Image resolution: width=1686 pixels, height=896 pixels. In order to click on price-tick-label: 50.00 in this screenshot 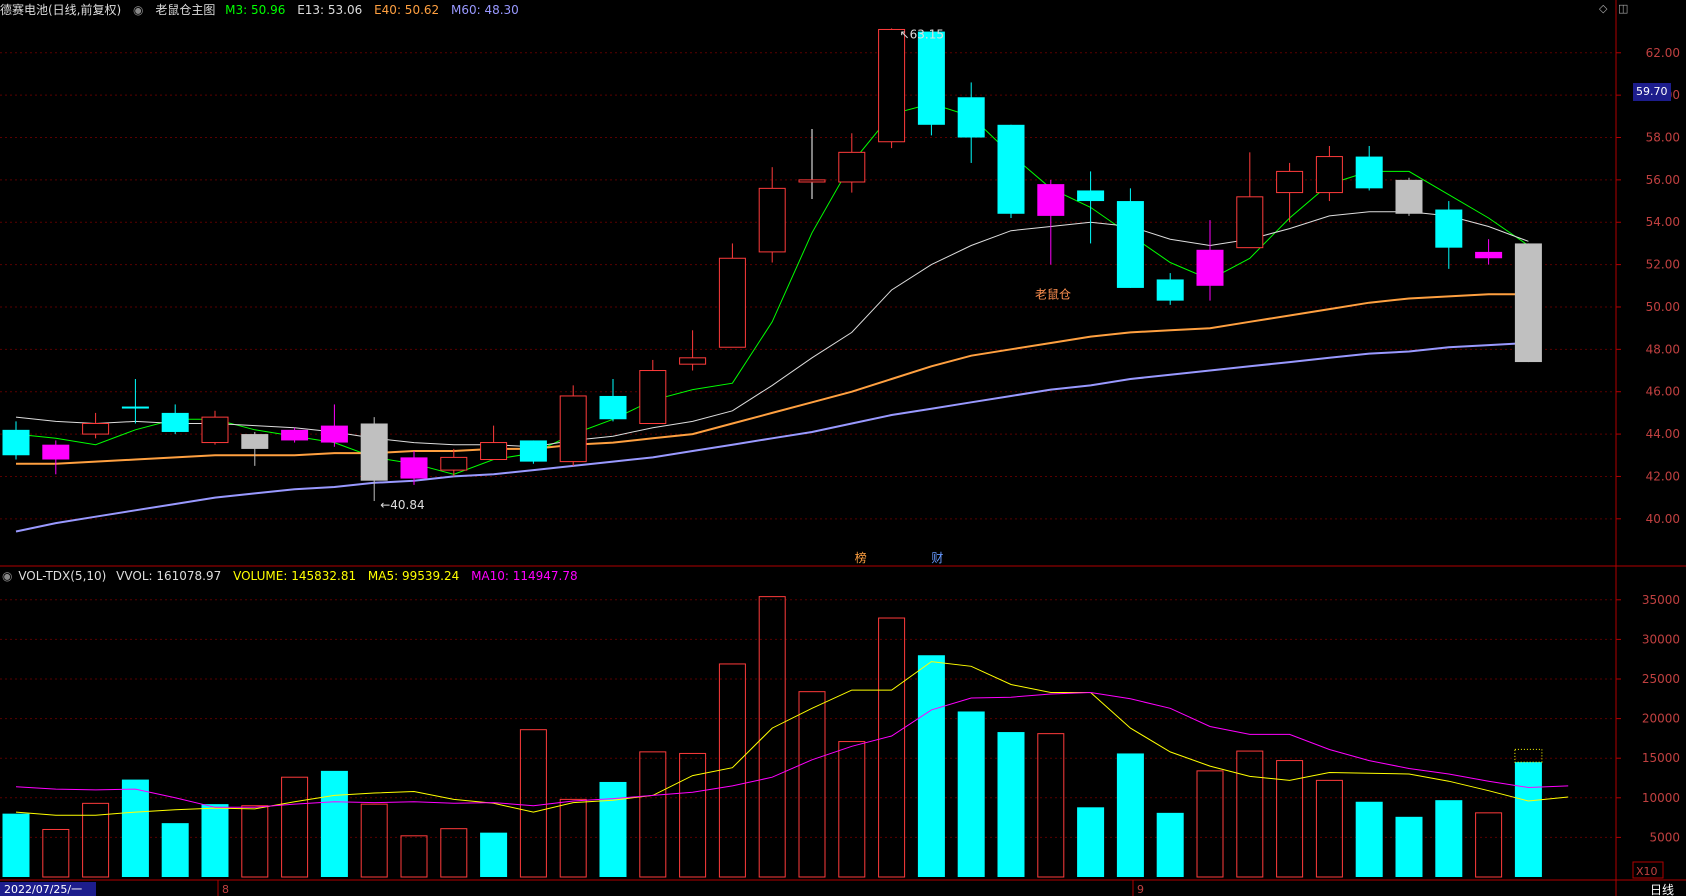, I will do `click(1663, 307)`.